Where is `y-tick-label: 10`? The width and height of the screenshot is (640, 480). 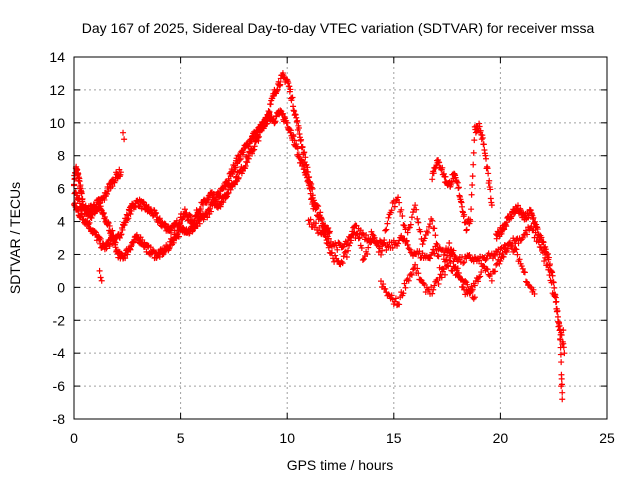
y-tick-label: 10 is located at coordinates (57, 123).